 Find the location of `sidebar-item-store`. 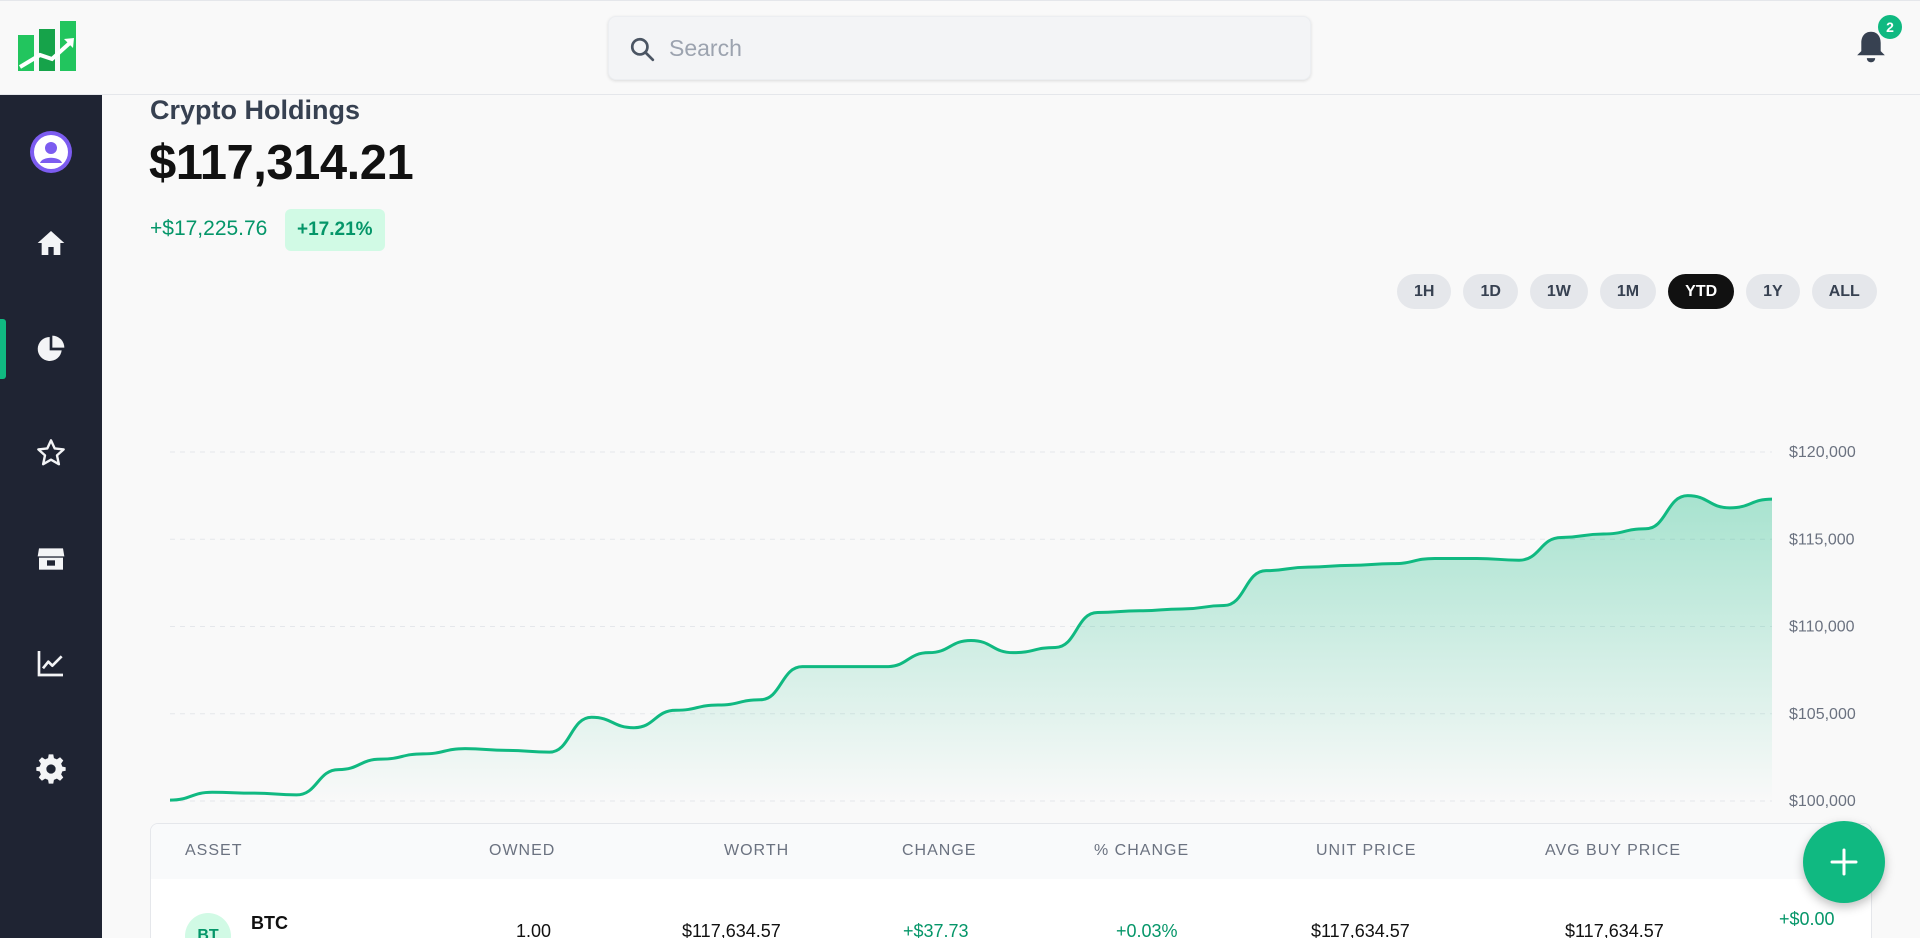

sidebar-item-store is located at coordinates (51, 559).